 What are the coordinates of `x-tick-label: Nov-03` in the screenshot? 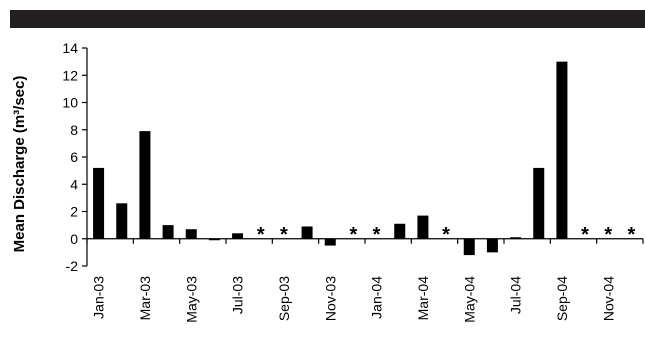 It's located at (330, 298).